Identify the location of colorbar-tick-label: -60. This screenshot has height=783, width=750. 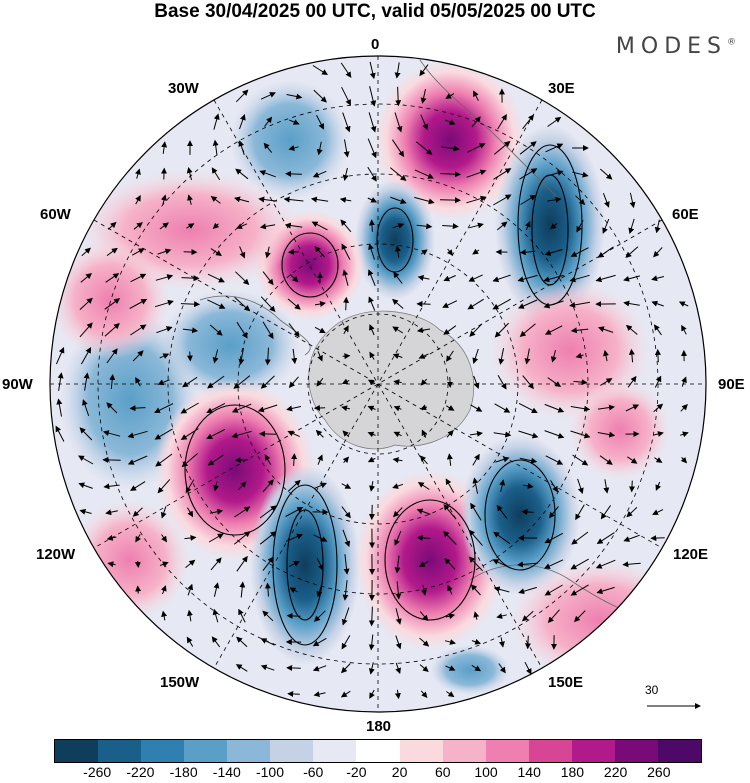
(313, 772).